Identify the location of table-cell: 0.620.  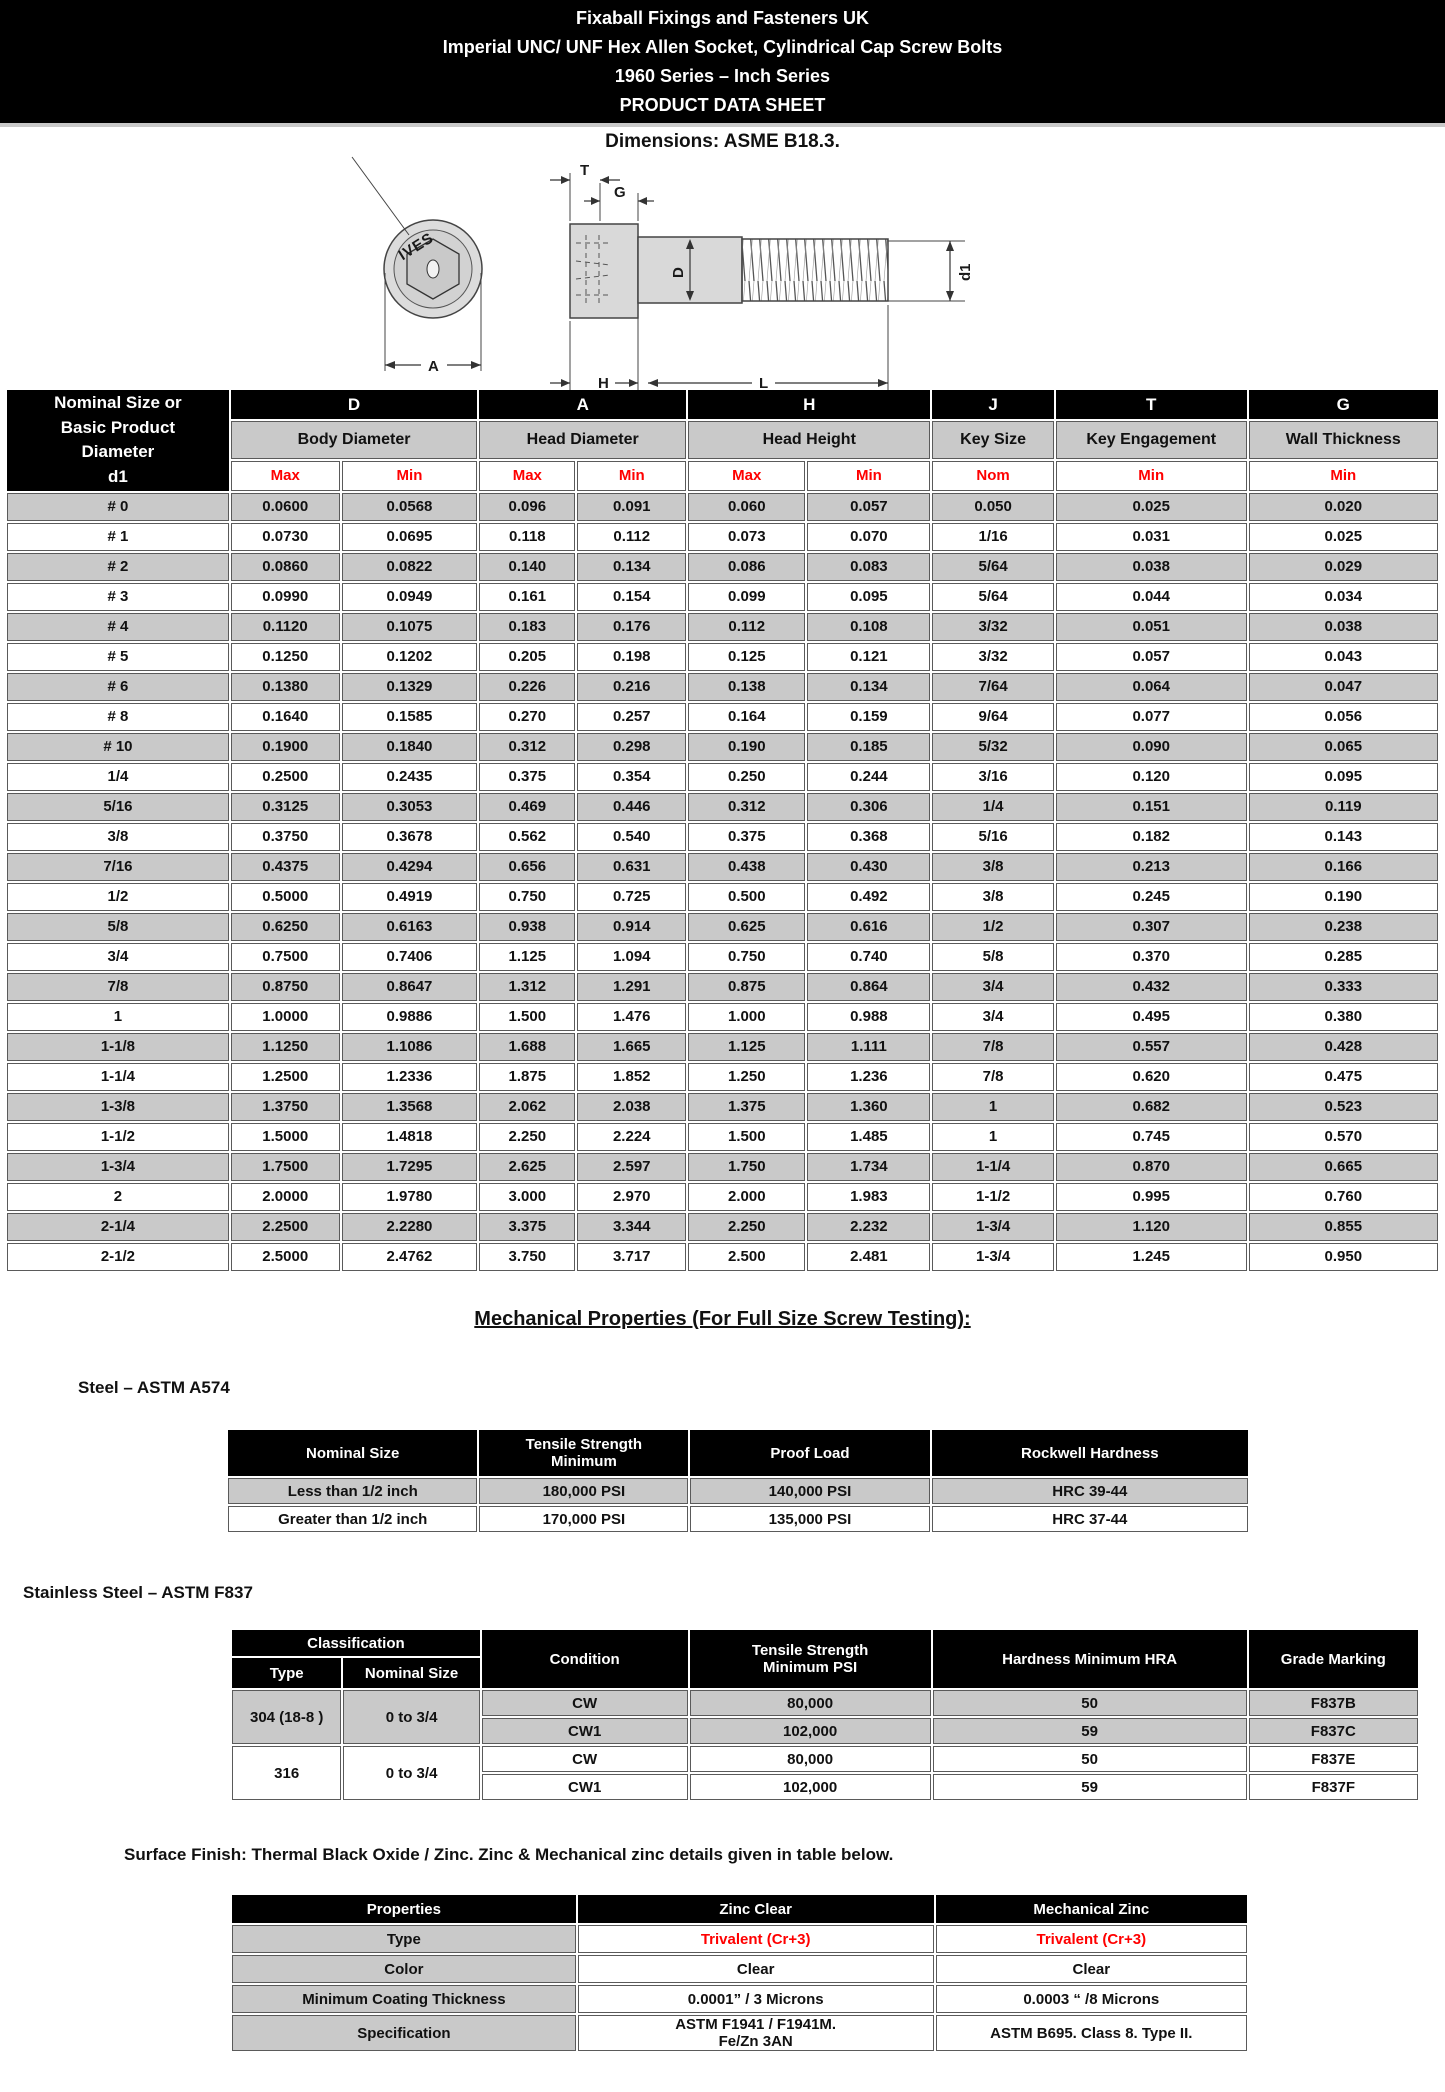
(1151, 1076).